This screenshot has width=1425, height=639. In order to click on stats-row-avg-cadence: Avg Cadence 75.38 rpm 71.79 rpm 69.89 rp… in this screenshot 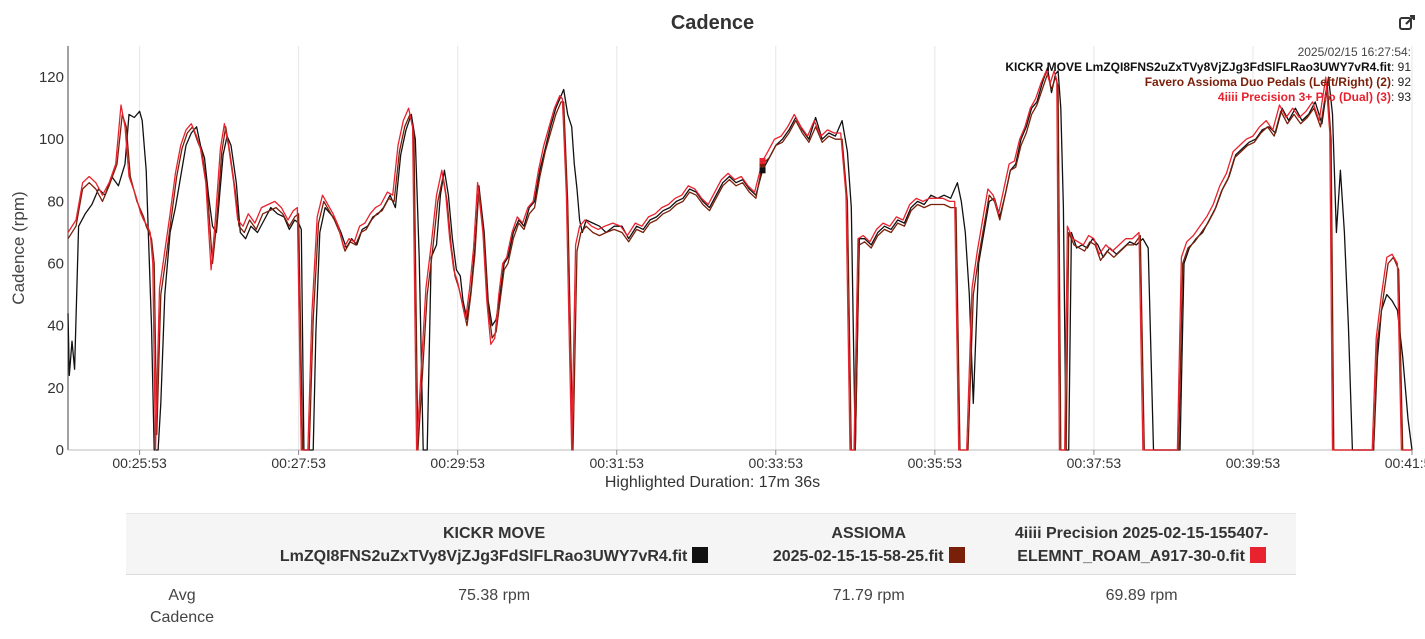, I will do `click(711, 607)`.